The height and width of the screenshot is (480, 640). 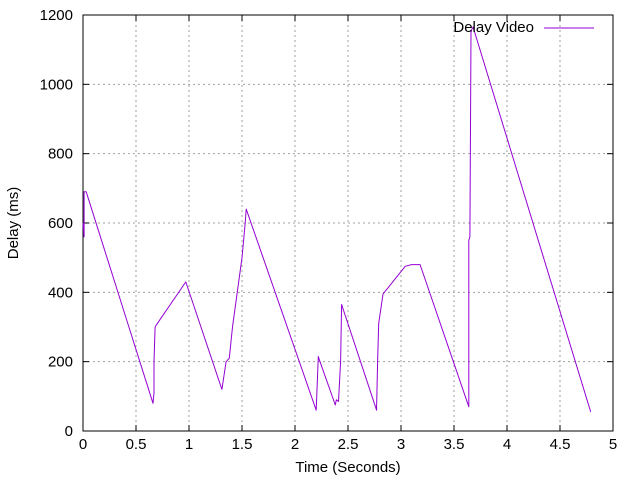 I want to click on legend-label-delay-video: Delay Video, so click(x=493, y=27).